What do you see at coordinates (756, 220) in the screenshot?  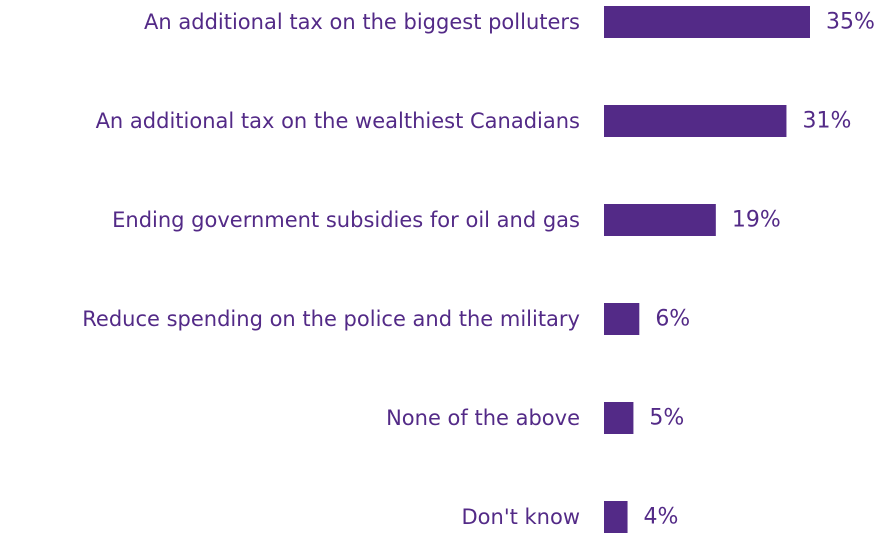 I see `value-label: 19%` at bounding box center [756, 220].